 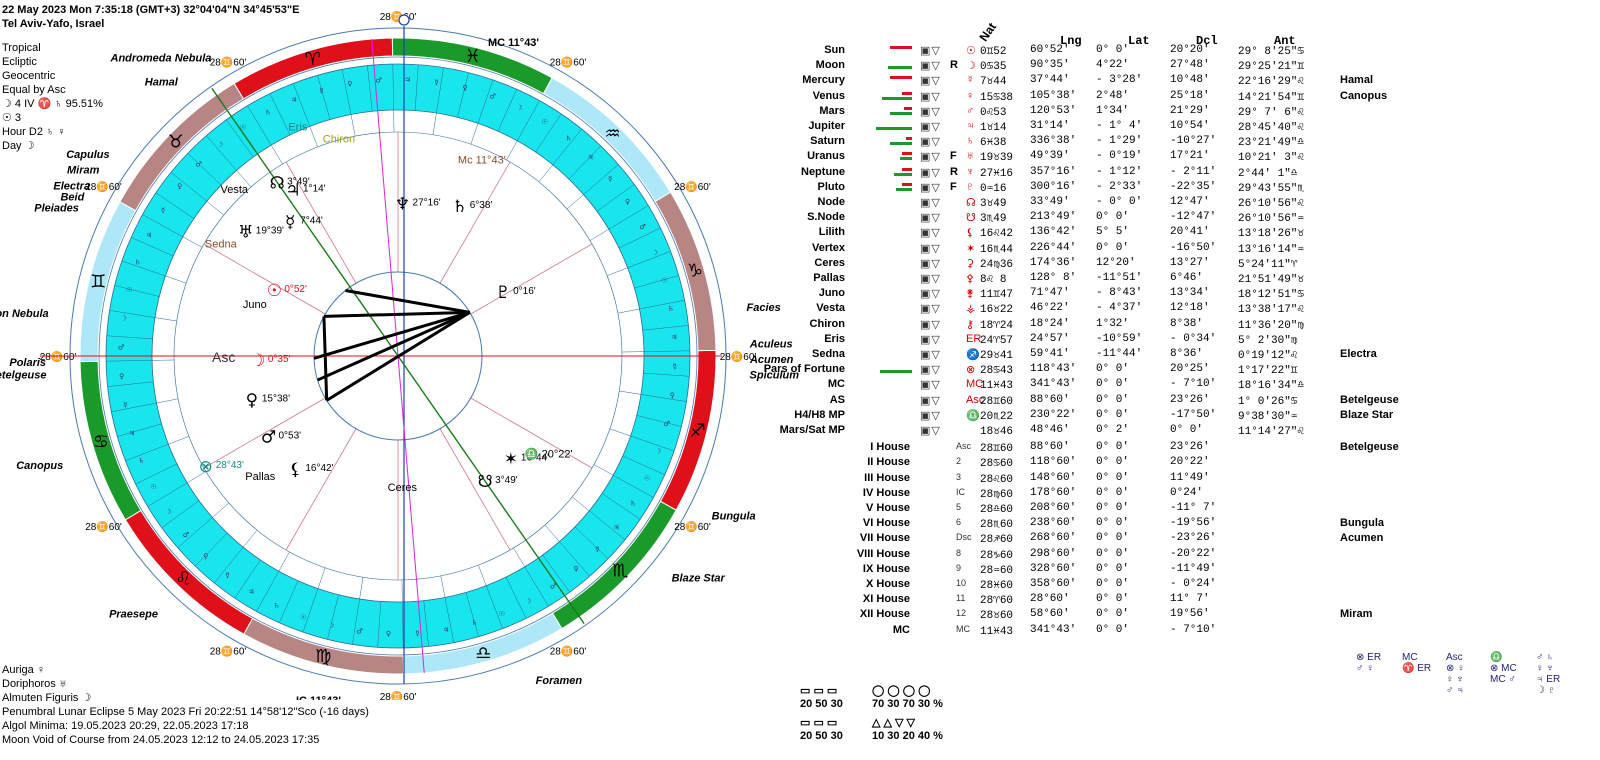 What do you see at coordinates (1193, 186) in the screenshot?
I see `declination: -22°35'` at bounding box center [1193, 186].